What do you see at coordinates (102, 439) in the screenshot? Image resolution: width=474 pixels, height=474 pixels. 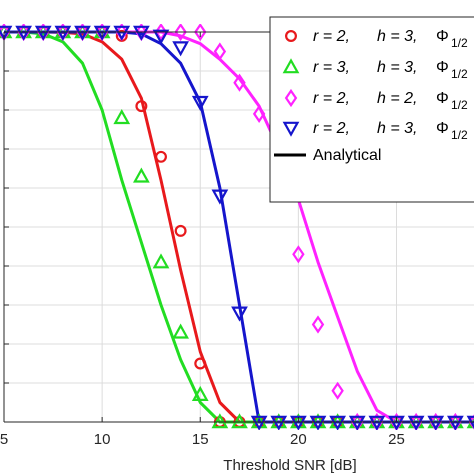 I see `x-tick-label: 10` at bounding box center [102, 439].